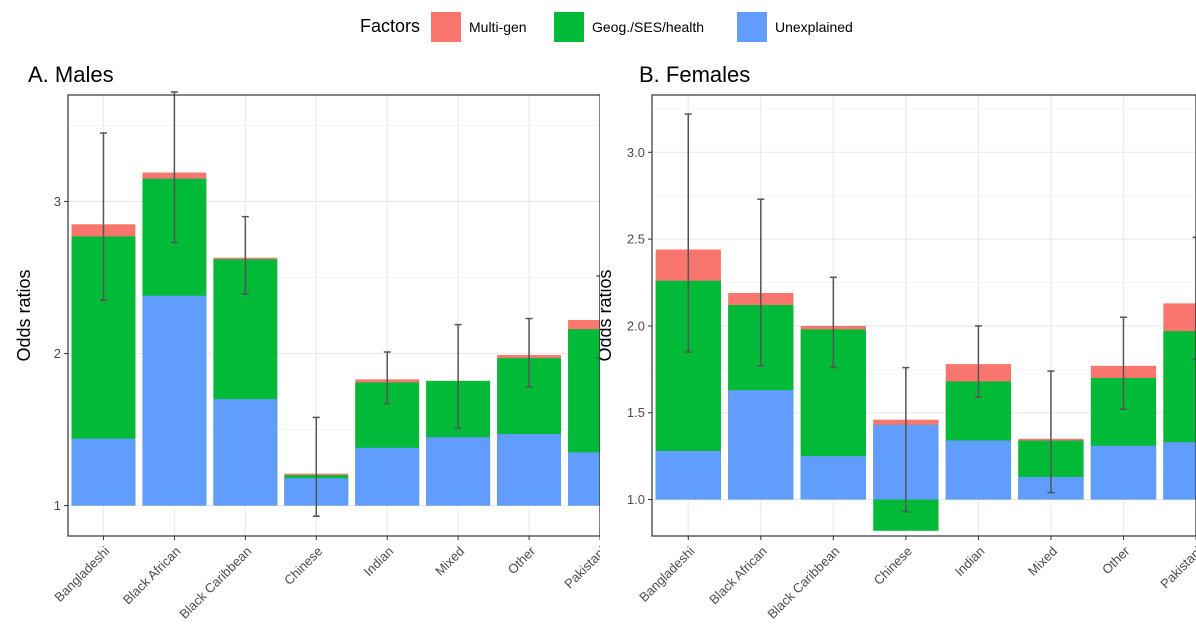 The width and height of the screenshot is (1196, 643). Describe the element at coordinates (694, 74) in the screenshot. I see `chart-title: B. Females` at that location.